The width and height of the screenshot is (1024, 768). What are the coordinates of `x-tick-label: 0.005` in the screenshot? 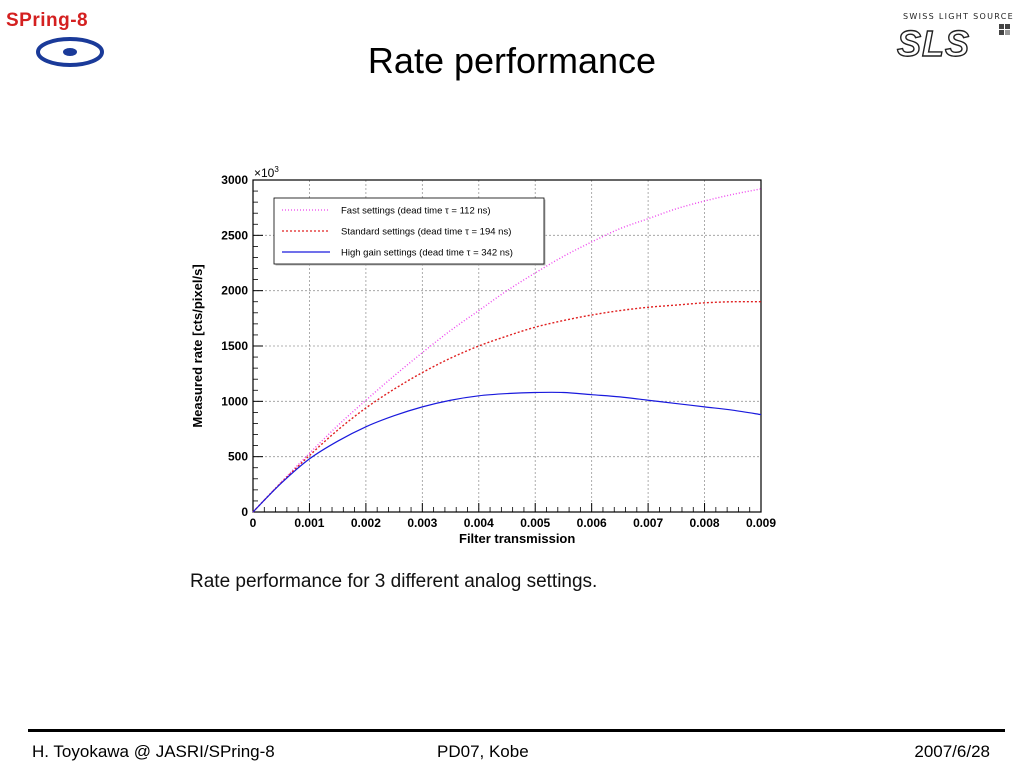 It's located at (535, 523).